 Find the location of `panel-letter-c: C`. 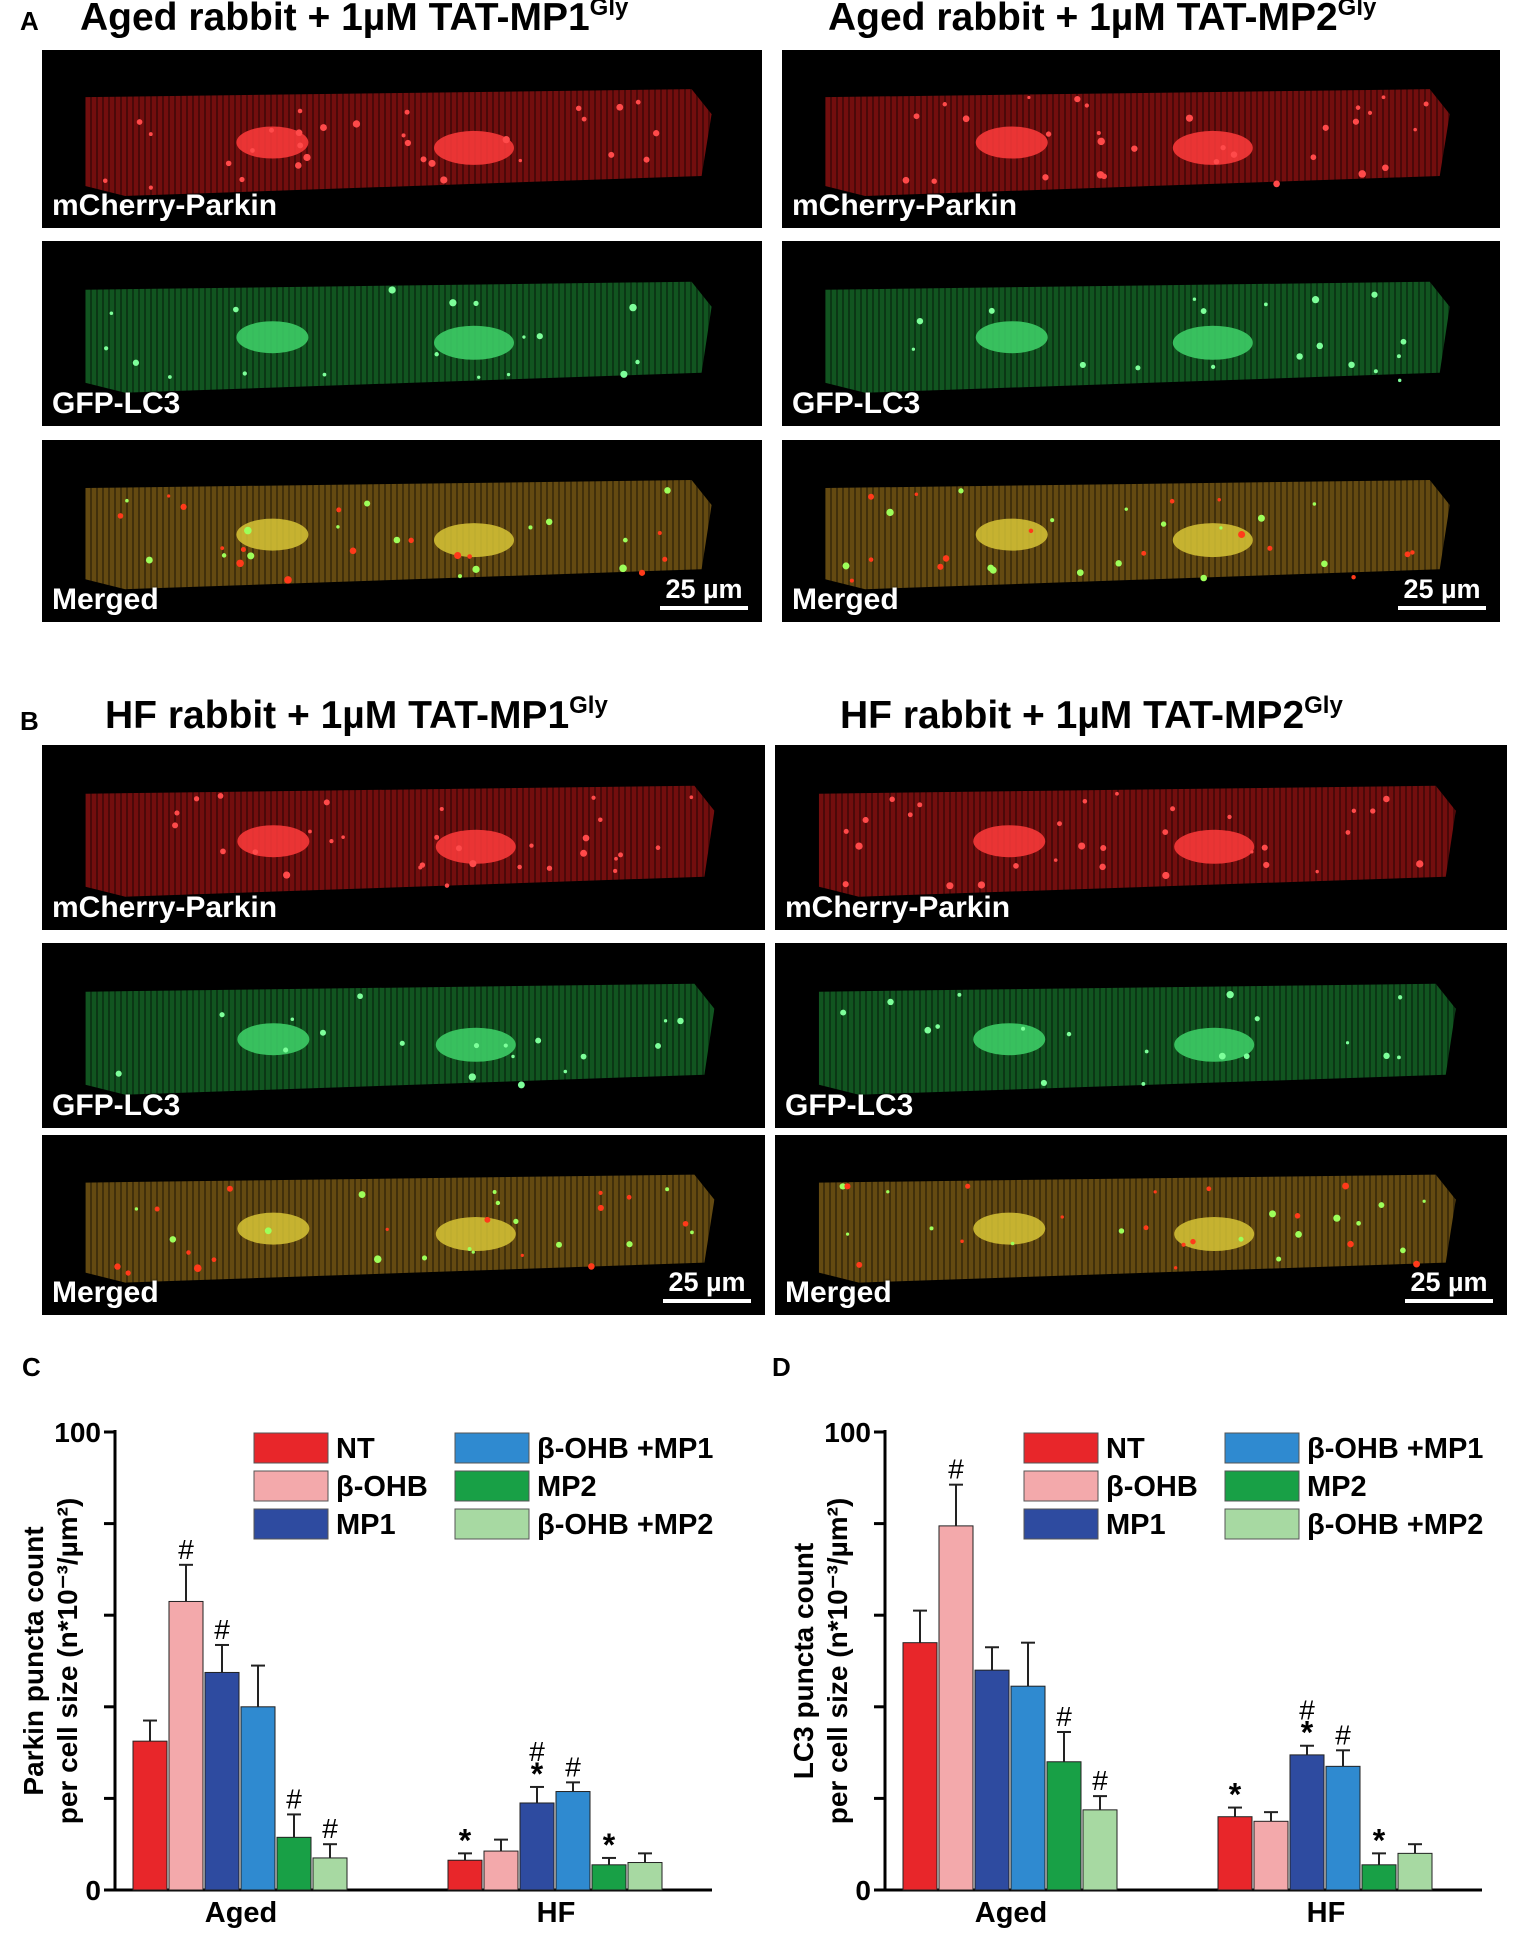

panel-letter-c: C is located at coordinates (31, 1367).